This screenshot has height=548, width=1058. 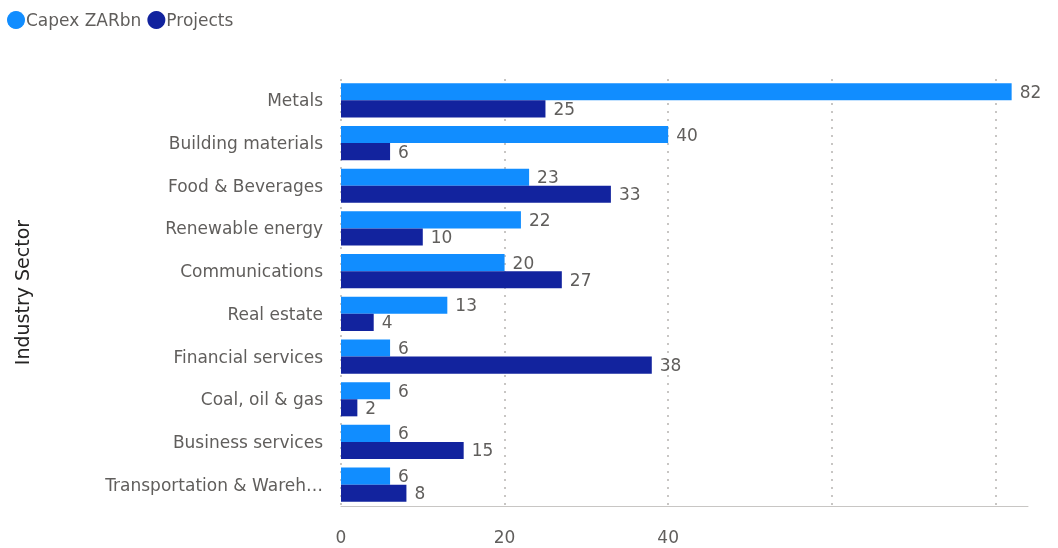 What do you see at coordinates (420, 493) in the screenshot?
I see `data-label: 8` at bounding box center [420, 493].